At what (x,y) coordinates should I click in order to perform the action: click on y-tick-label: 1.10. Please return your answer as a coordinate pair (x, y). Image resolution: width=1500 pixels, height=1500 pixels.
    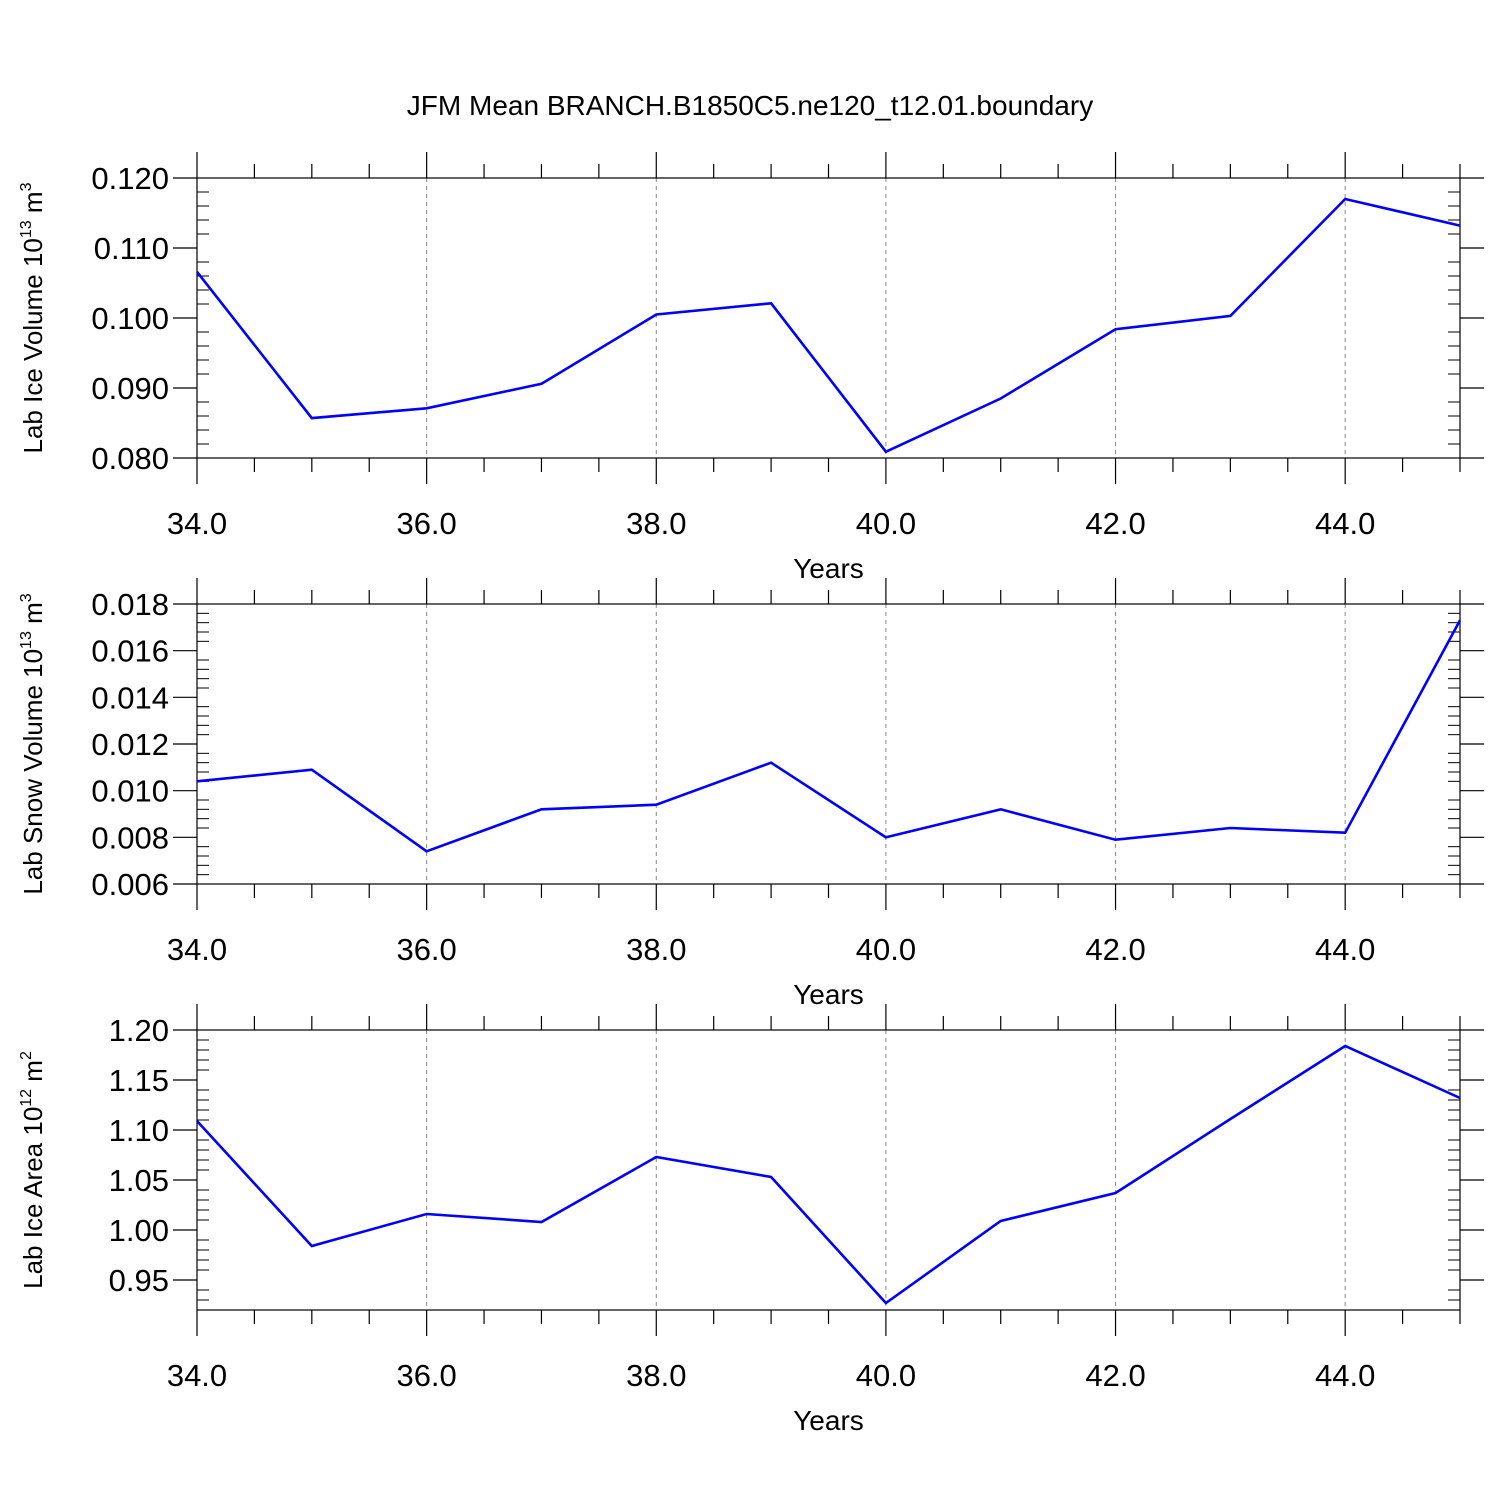
    Looking at the image, I should click on (139, 1130).